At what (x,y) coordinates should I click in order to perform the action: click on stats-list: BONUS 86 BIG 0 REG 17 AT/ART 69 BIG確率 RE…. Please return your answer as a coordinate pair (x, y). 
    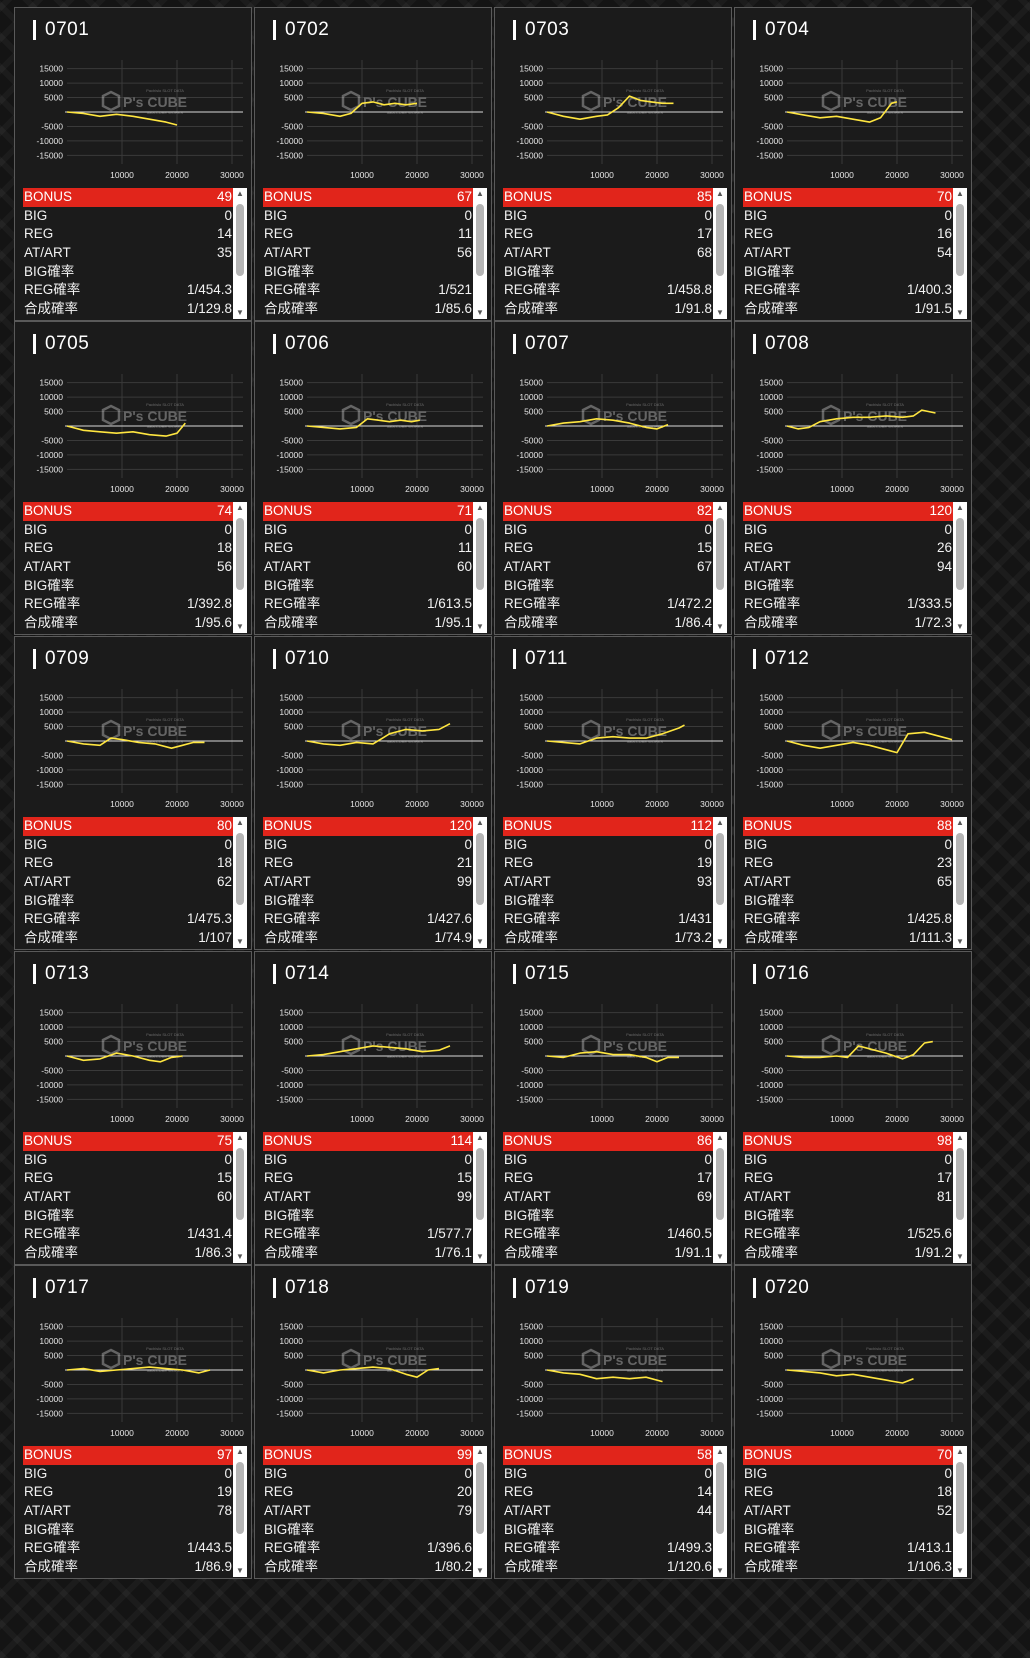
    Looking at the image, I should click on (608, 1197).